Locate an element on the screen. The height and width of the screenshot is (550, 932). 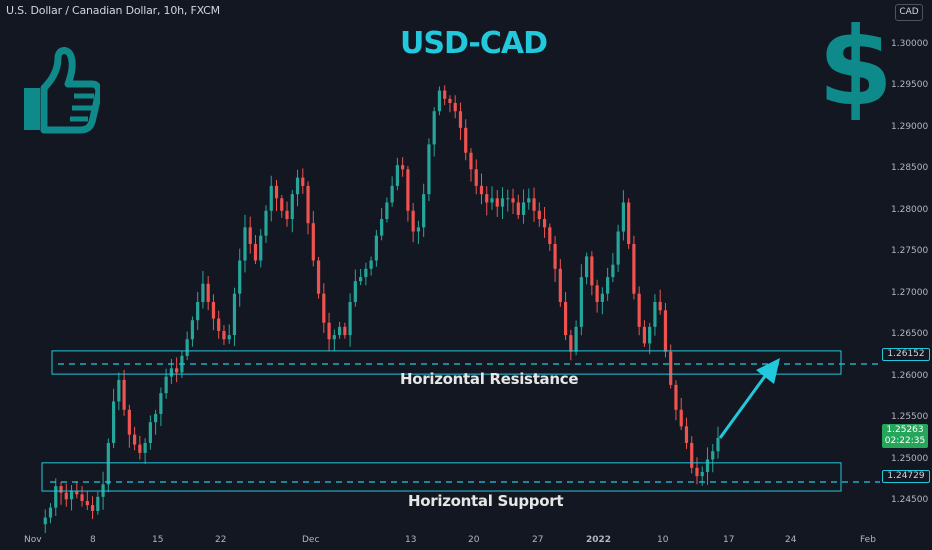
bar-countdown: 02:22:35 is located at coordinates (905, 441).